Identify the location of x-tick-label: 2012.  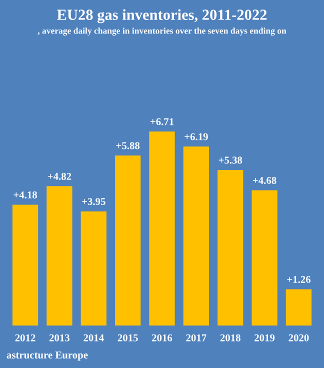
(25, 338).